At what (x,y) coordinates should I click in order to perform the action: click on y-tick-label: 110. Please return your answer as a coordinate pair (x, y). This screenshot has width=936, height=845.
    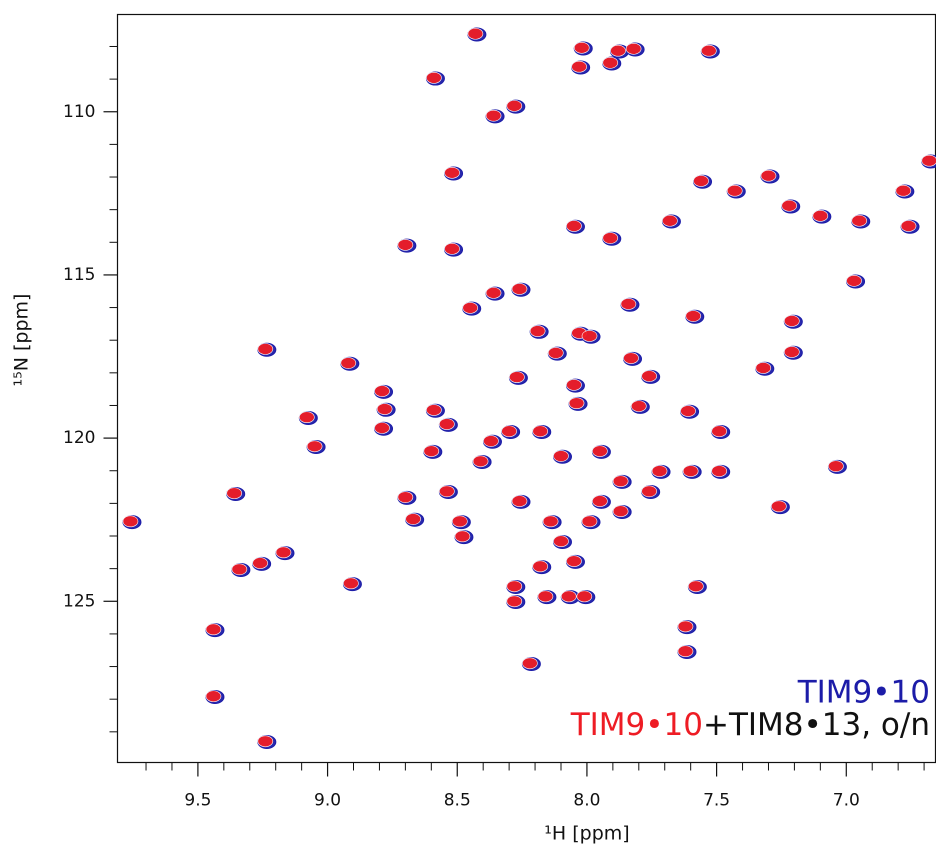
    Looking at the image, I should click on (79, 112).